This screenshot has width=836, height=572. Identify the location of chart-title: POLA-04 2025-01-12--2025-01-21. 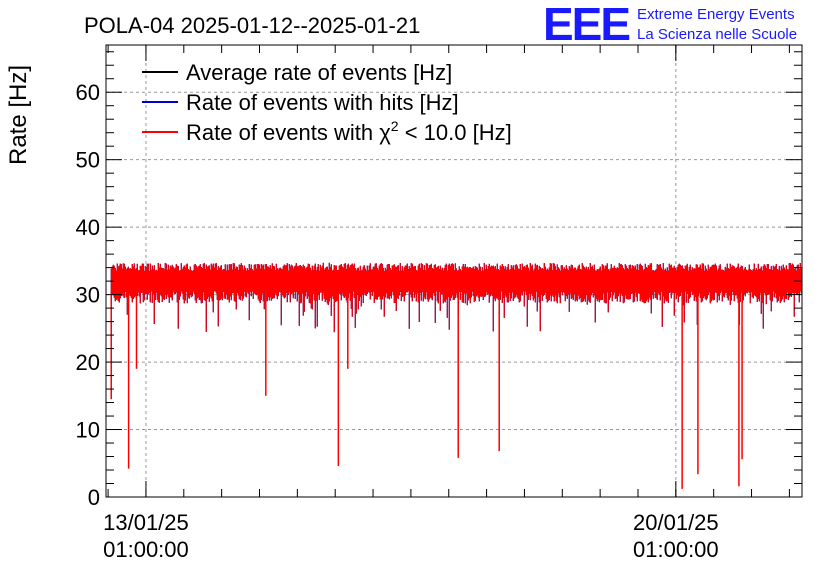
(252, 25).